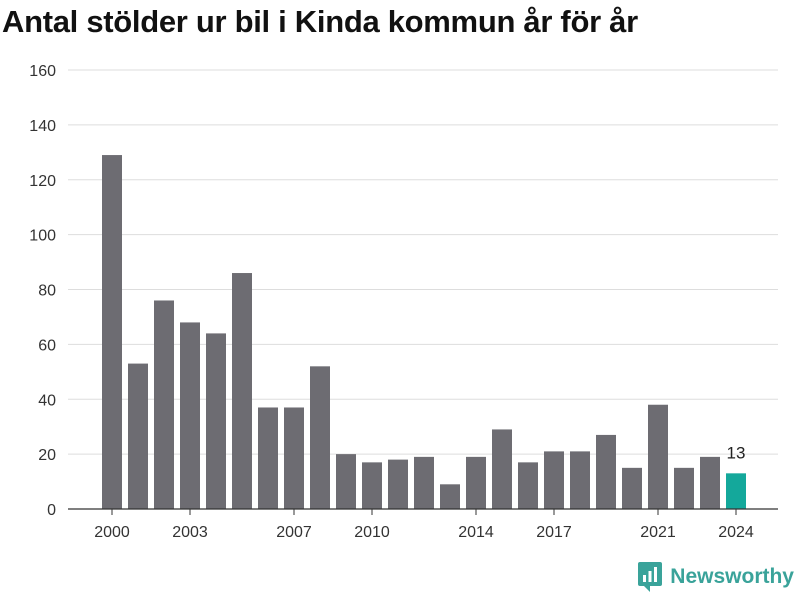  Describe the element at coordinates (112, 332) in the screenshot. I see `bar-2000` at that location.